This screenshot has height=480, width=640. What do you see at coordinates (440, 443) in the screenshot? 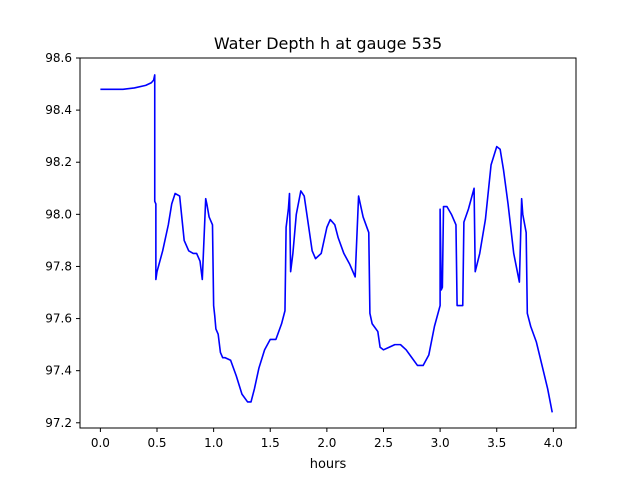
I see `x-tick-label: 3.0` at bounding box center [440, 443].